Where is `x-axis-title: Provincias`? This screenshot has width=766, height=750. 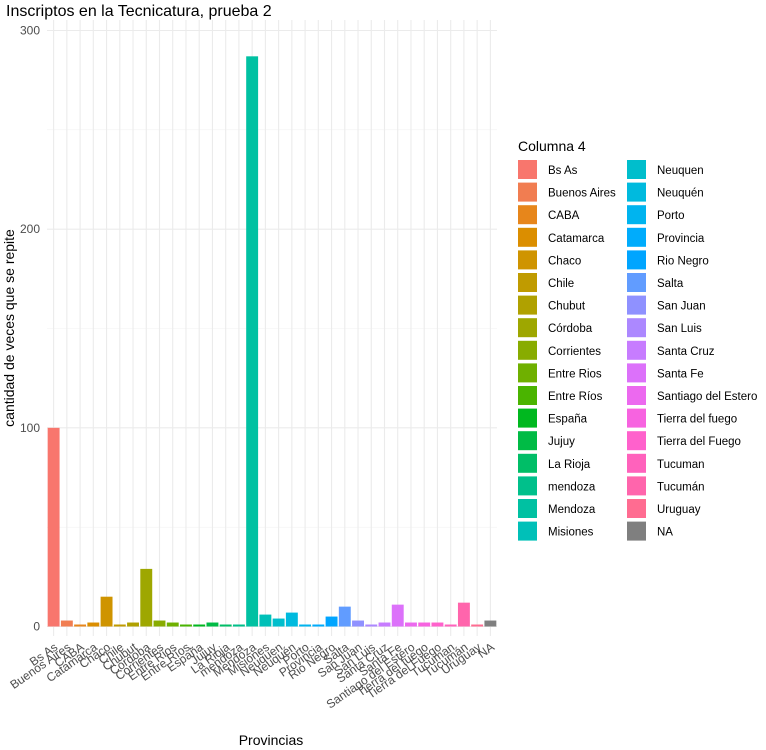 x-axis-title: Provincias is located at coordinates (271, 740).